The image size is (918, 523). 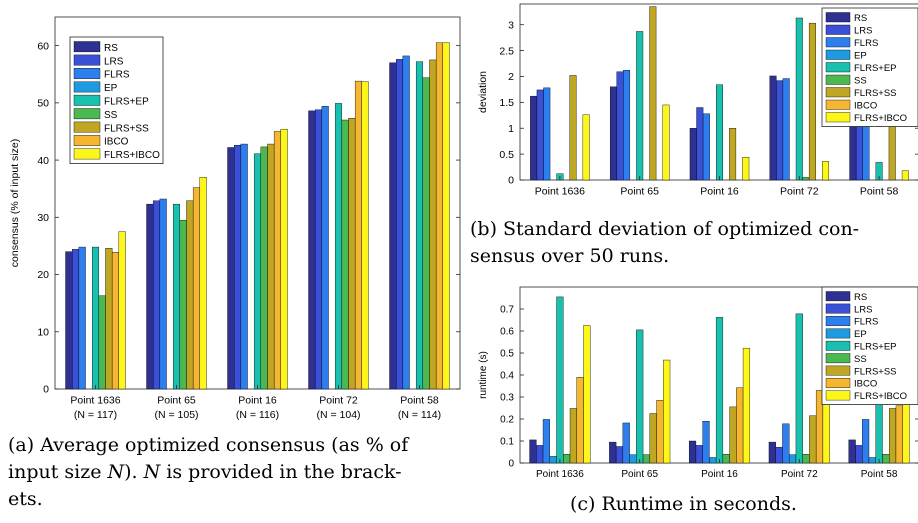 What do you see at coordinates (507, 420) in the screenshot?
I see `y-tick-label: 0.2` at bounding box center [507, 420].